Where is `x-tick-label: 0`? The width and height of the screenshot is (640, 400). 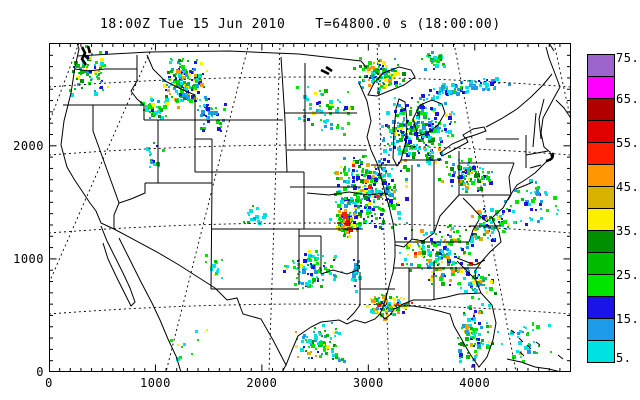 x-tick-label: 0 is located at coordinates (49, 383).